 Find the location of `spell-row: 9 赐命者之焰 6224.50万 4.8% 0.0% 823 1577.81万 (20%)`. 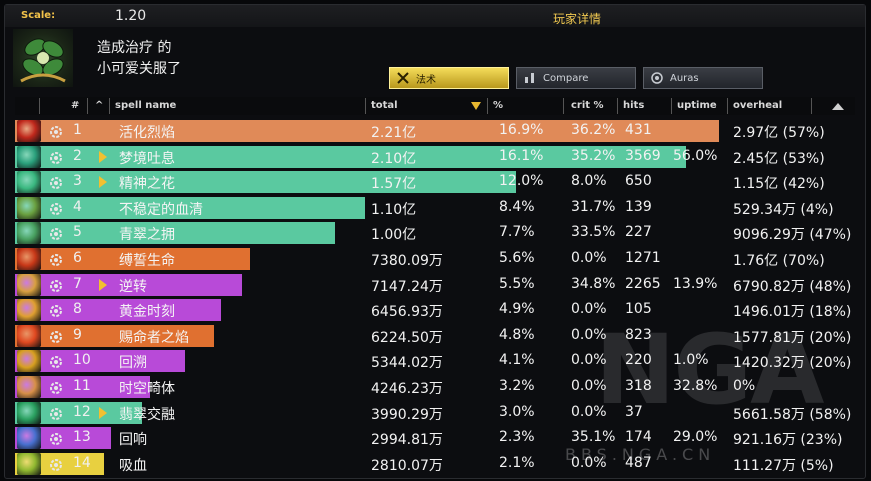

spell-row: 9 赐命者之焰 6224.50万 4.8% 0.0% 823 1577.81万 (20%) is located at coordinates (434, 336).